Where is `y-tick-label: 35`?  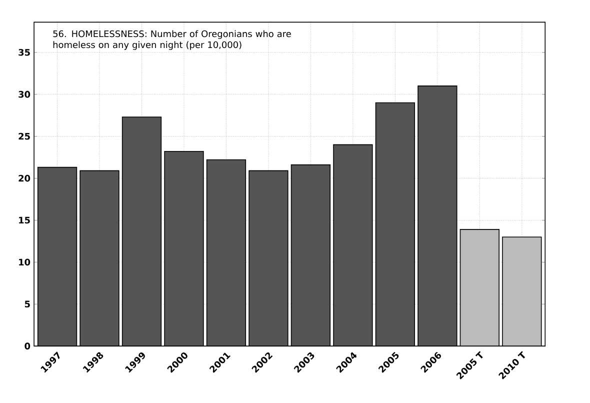
y-tick-label: 35 is located at coordinates (24, 52).